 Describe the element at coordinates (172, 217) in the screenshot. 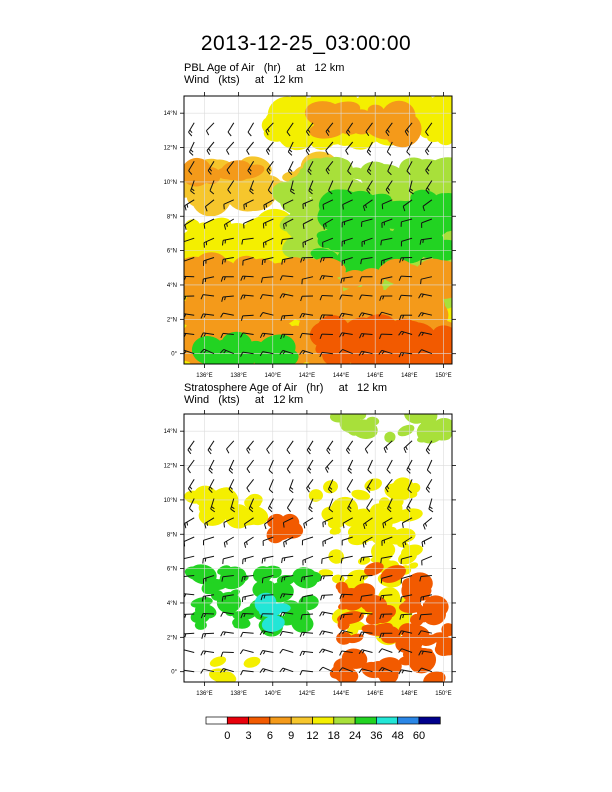

I see `y-tick-label: 8°N` at that location.